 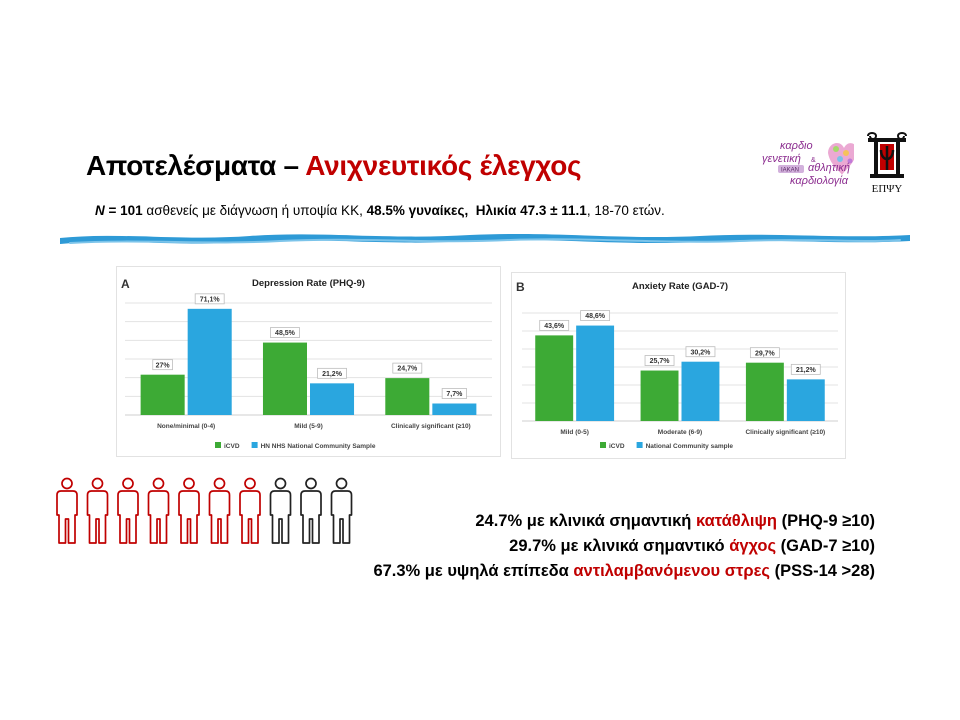 I want to click on x-tick-label: Clinically significant (≥10), so click(x=785, y=432).